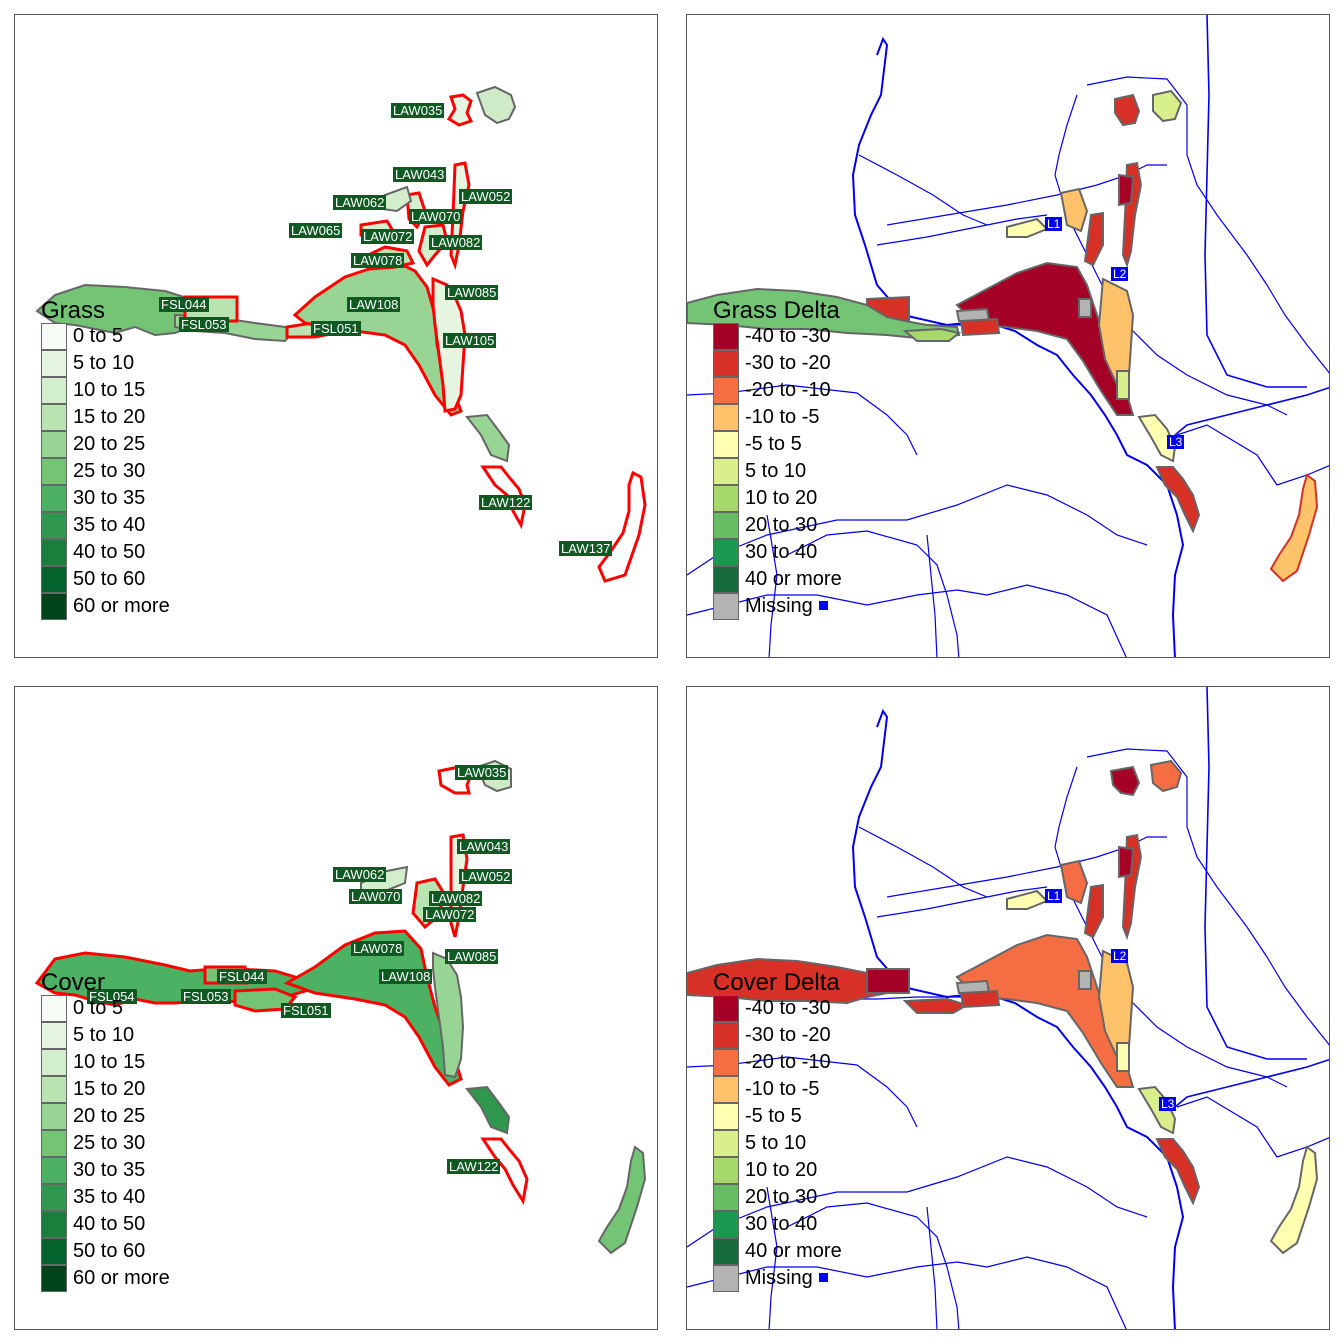  I want to click on legend-item: 35 to 40, so click(105, 525).